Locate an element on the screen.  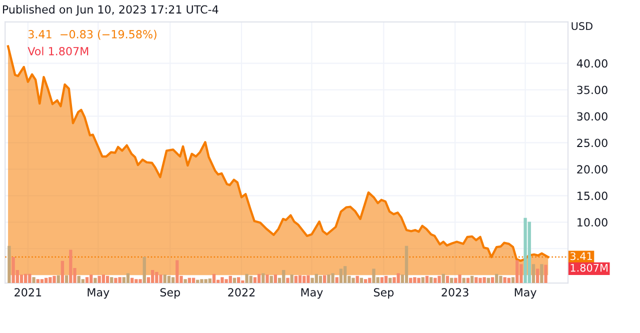
y-tick-label: 10.00 is located at coordinates (593, 222).